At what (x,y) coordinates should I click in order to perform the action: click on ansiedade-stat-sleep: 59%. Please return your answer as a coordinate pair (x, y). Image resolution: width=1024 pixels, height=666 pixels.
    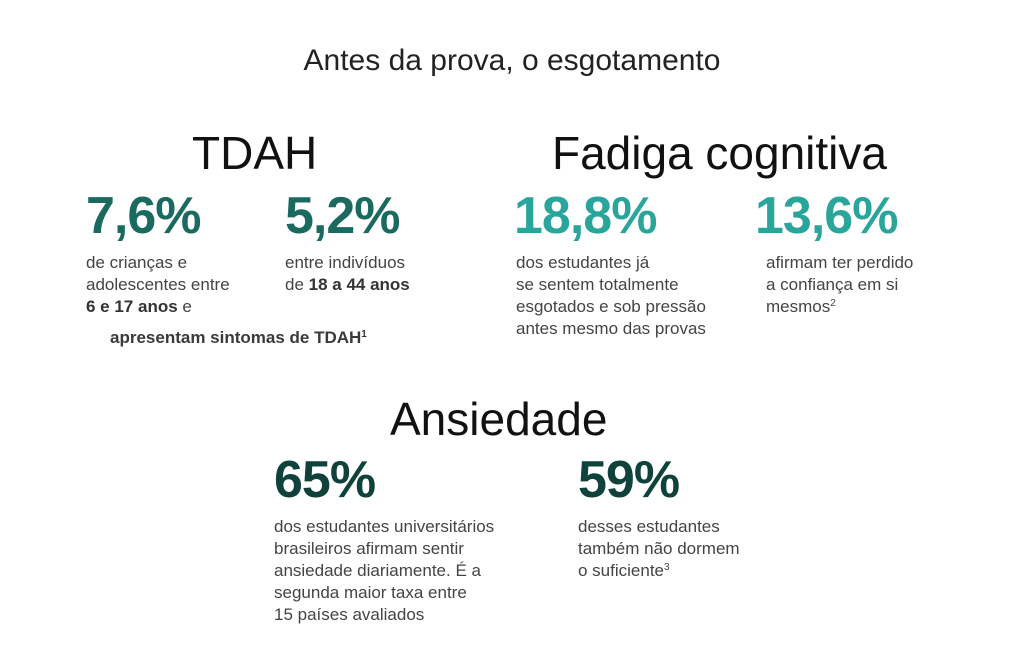
    Looking at the image, I should click on (629, 480).